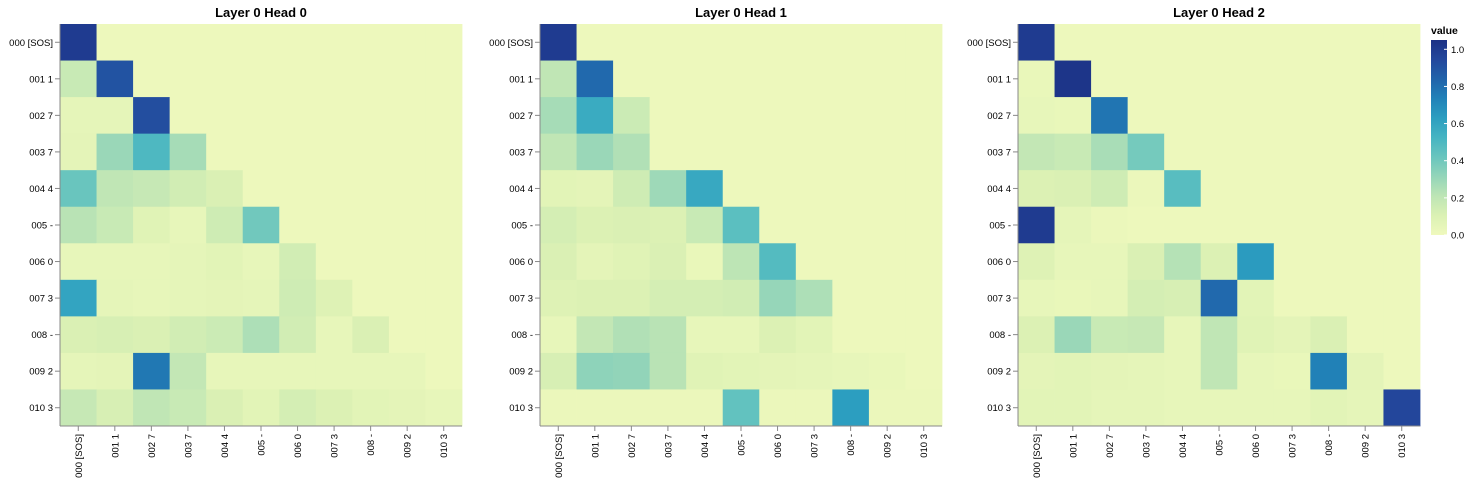 This screenshot has width=1468, height=489. Describe the element at coordinates (741, 12) in the screenshot. I see `panel-title: Layer 0 Head 1` at that location.